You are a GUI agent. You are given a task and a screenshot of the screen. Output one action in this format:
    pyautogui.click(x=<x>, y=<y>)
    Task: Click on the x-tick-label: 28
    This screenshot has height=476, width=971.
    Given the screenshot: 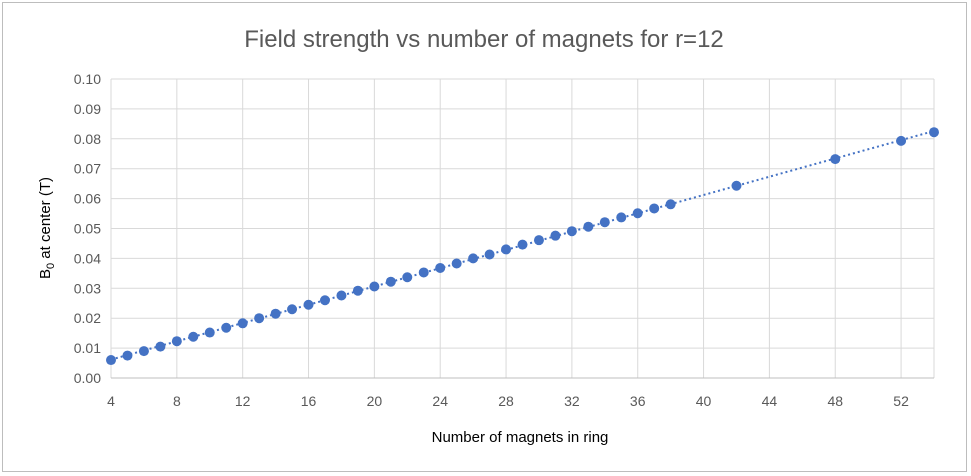 What is the action you would take?
    pyautogui.click(x=506, y=401)
    